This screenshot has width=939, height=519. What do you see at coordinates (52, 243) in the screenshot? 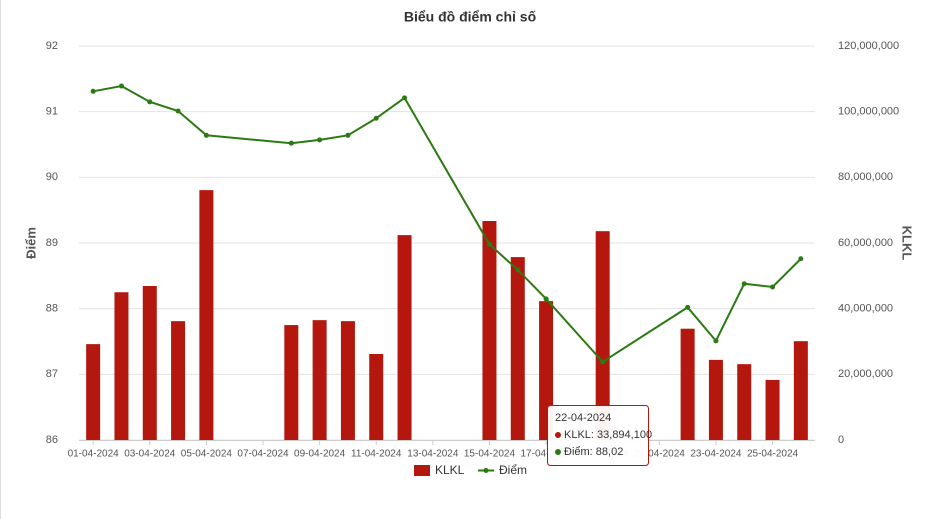
I see `y-tick-label: 89` at bounding box center [52, 243].